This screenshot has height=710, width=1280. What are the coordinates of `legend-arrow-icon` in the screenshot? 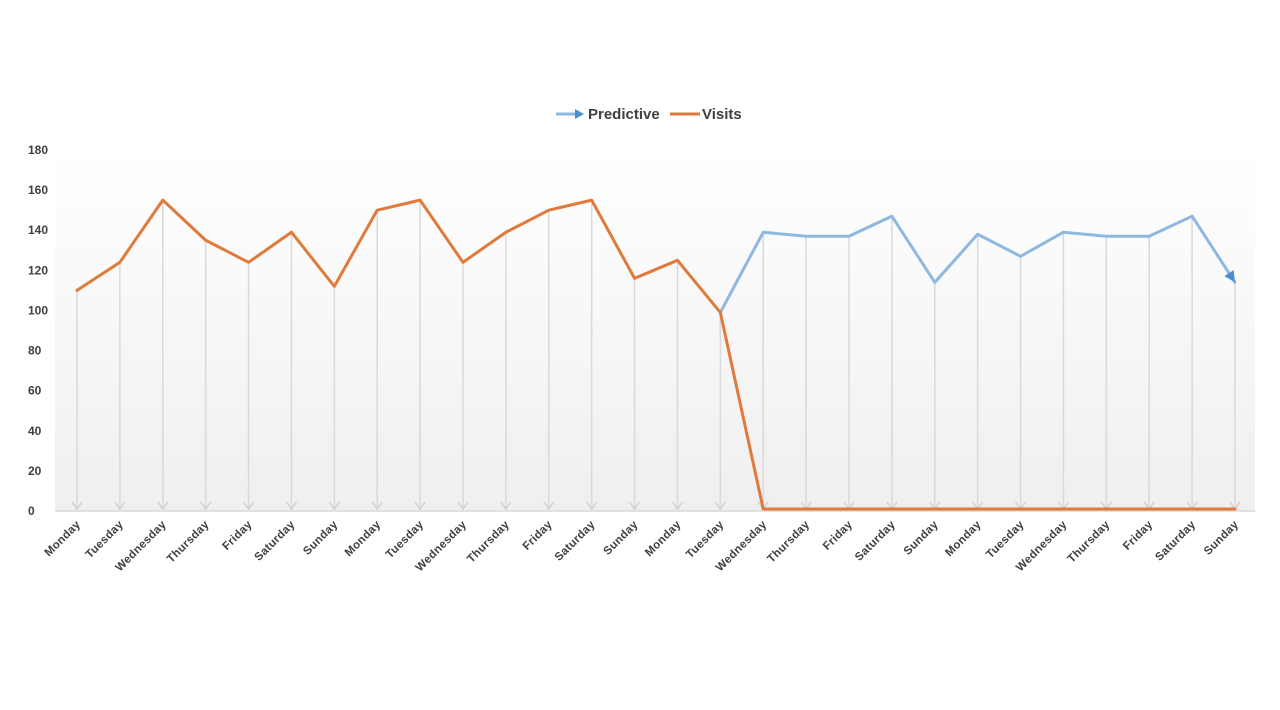 It's located at (579, 114).